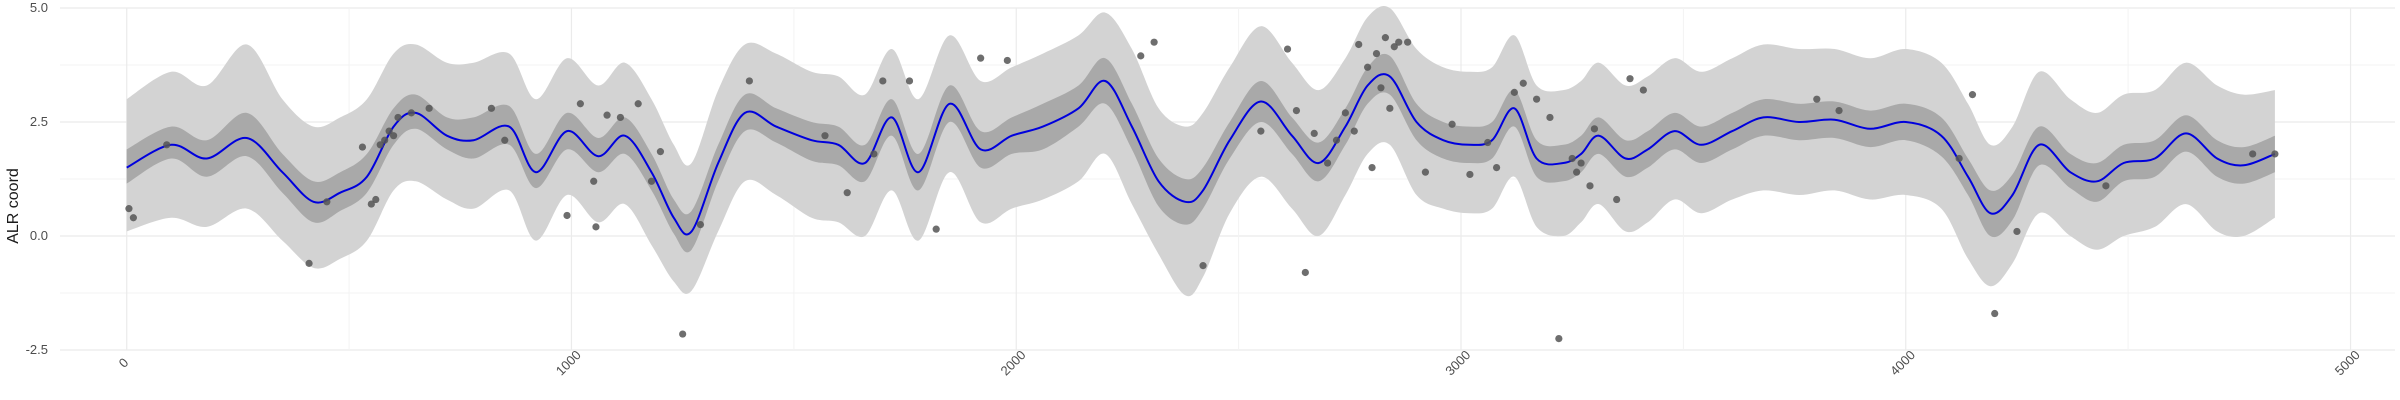  Describe the element at coordinates (39, 7) in the screenshot. I see `y-tick-label: 5.0` at that location.